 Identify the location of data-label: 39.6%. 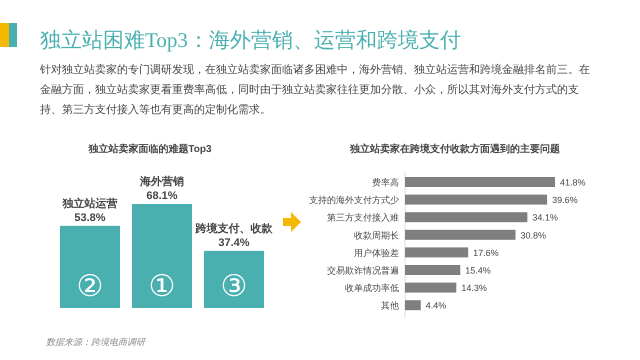
(565, 200).